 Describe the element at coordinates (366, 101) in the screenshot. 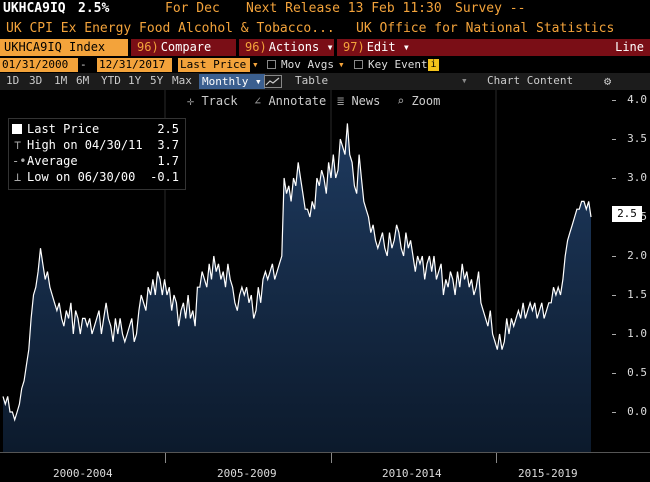

I see `news-label: News` at that location.